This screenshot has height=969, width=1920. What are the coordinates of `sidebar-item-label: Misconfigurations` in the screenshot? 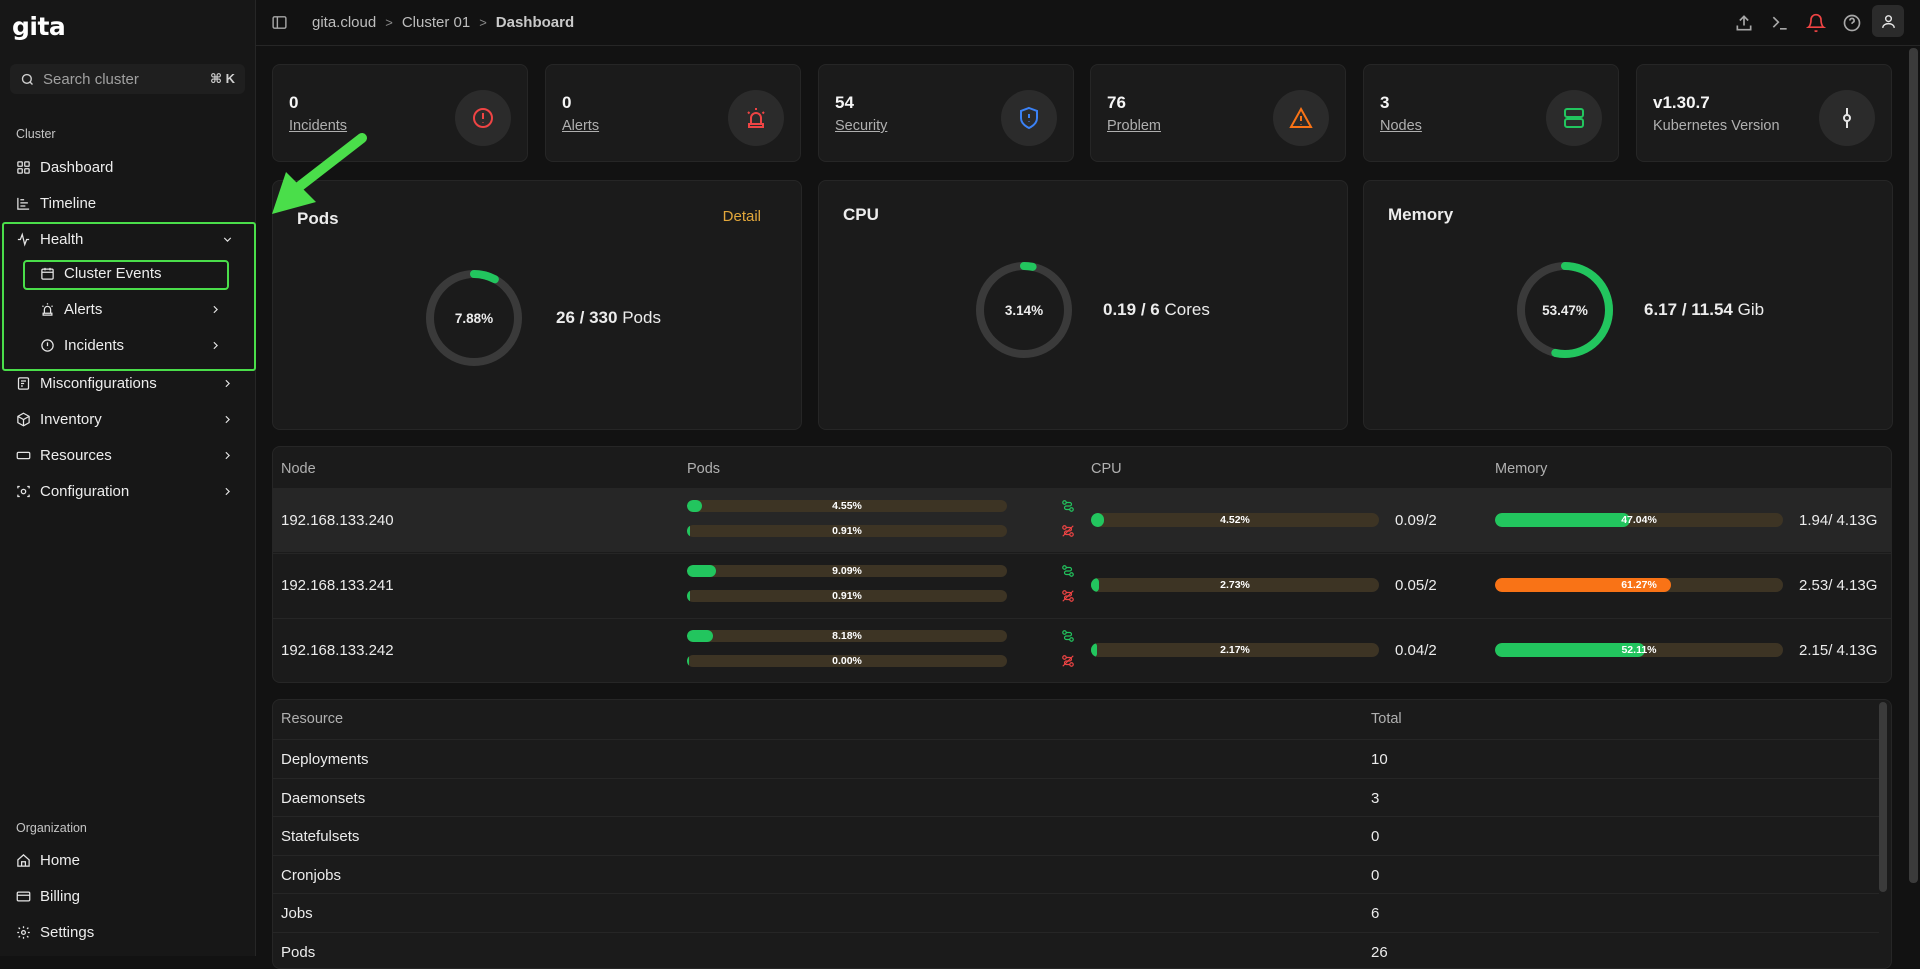 It's located at (98, 383).